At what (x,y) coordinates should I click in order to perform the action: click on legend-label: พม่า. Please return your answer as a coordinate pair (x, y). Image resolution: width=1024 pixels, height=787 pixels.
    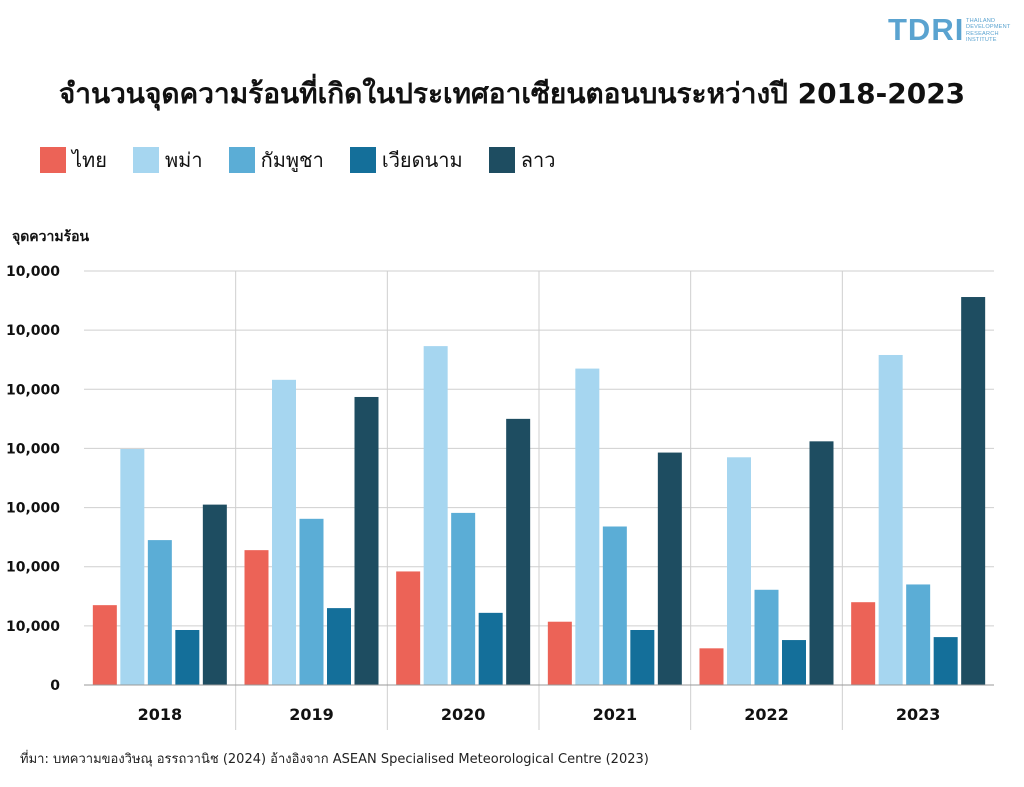
    Looking at the image, I should click on (183, 160).